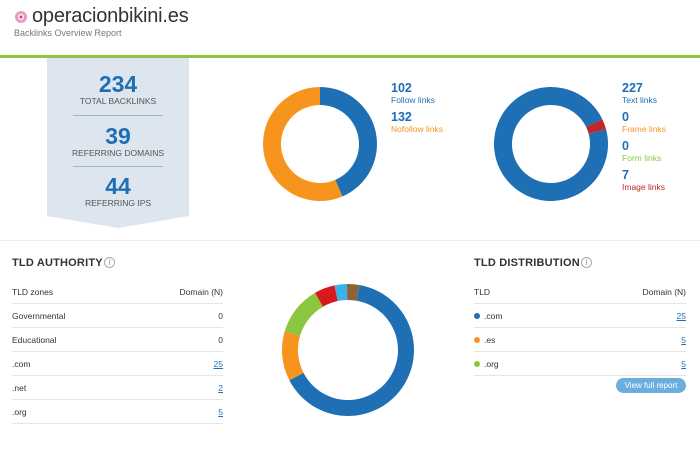 This screenshot has height=457, width=700. Describe the element at coordinates (303, 314) in the screenshot. I see `donut-slice-org` at that location.